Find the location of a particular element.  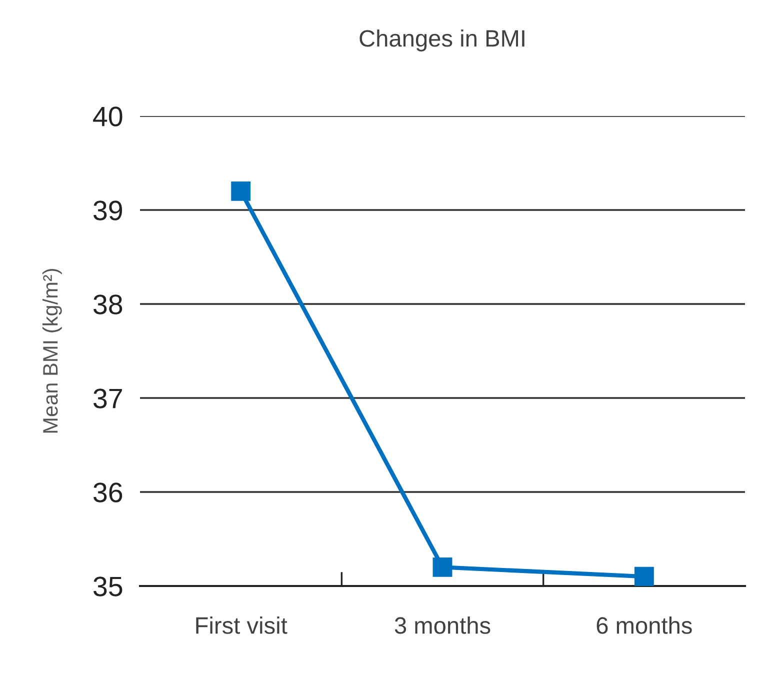

y-tick-label: 37 is located at coordinates (108, 398).